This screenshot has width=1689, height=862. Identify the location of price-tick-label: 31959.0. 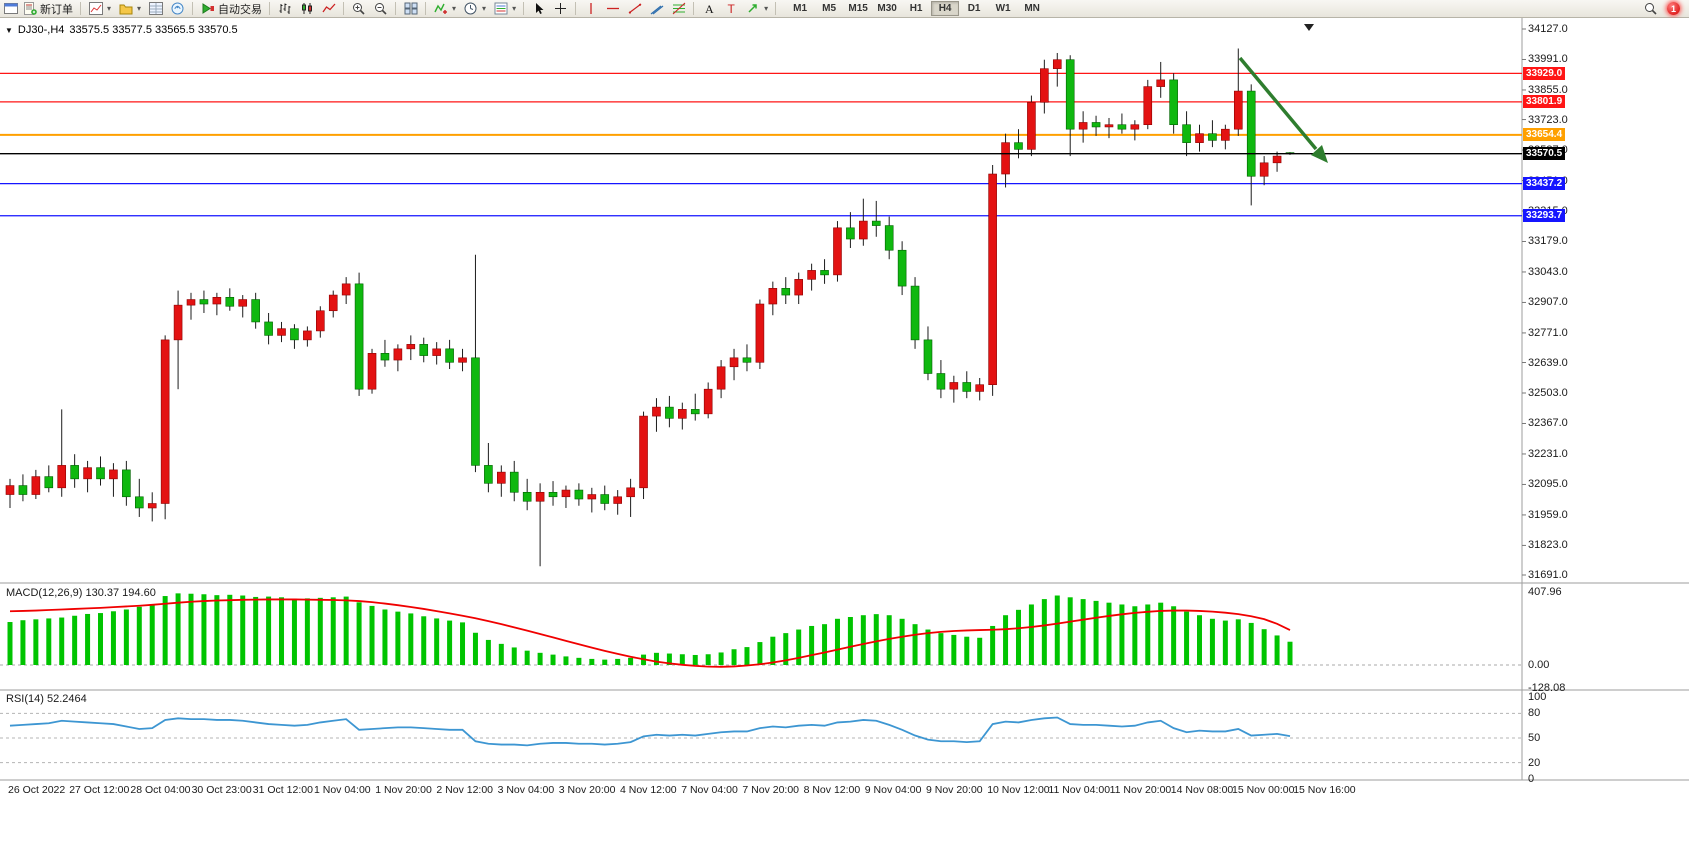
(1548, 514).